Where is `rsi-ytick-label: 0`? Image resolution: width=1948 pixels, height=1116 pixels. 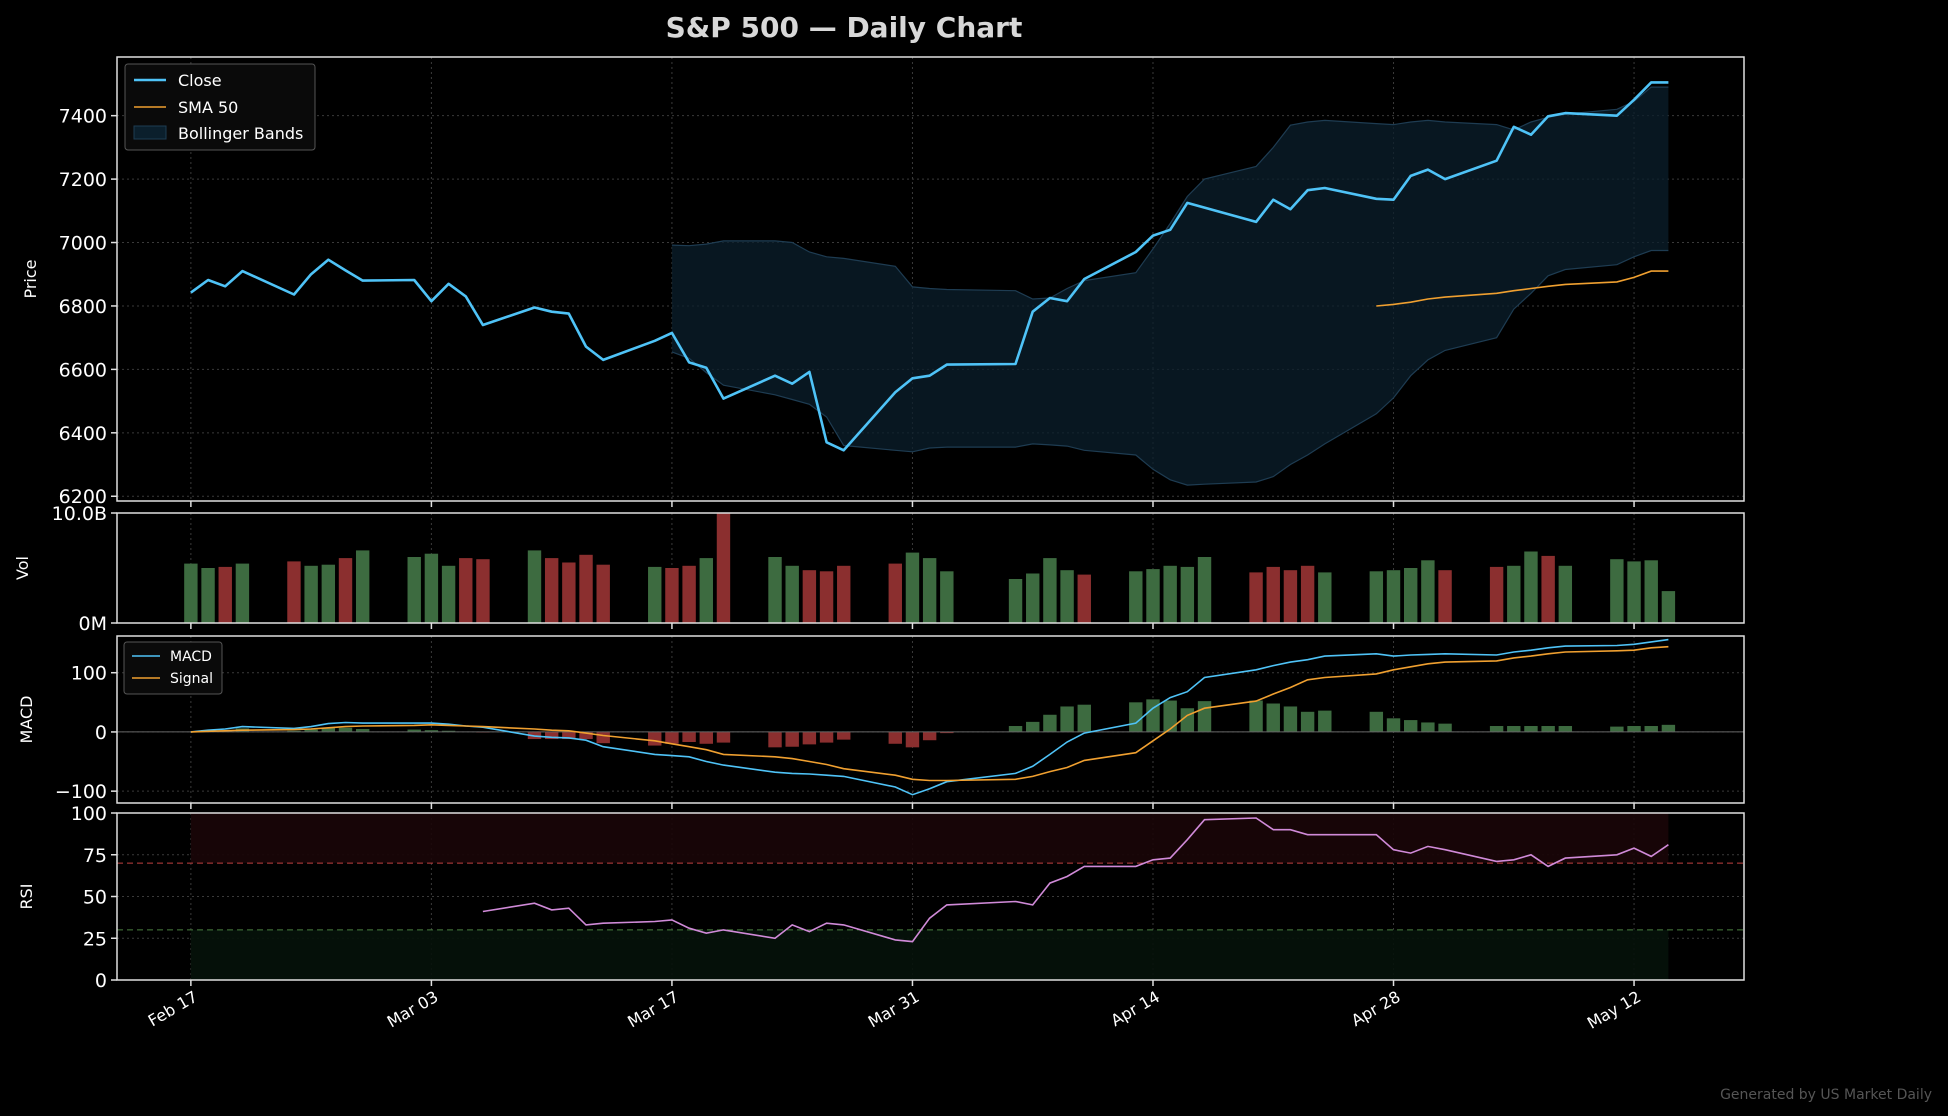
rsi-ytick-label: 0 is located at coordinates (101, 981).